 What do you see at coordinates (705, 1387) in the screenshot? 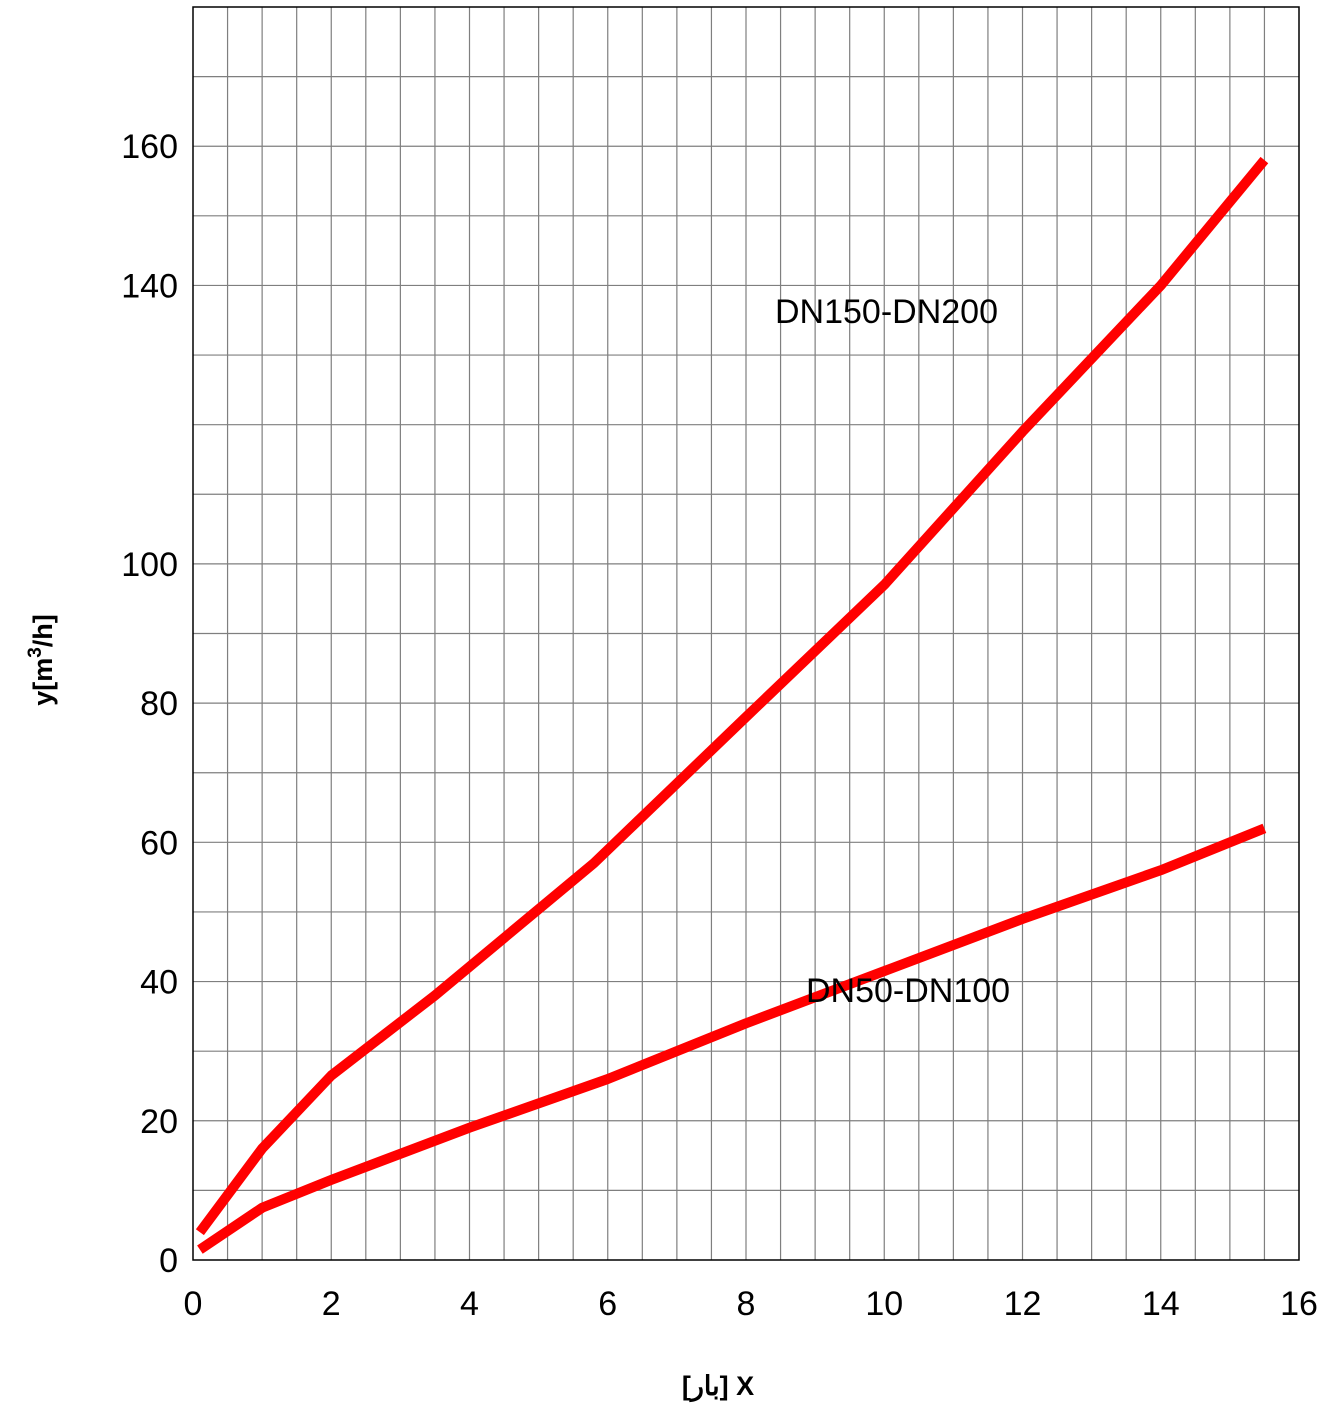
I see `x-axis-title-unit: [بار]` at bounding box center [705, 1387].